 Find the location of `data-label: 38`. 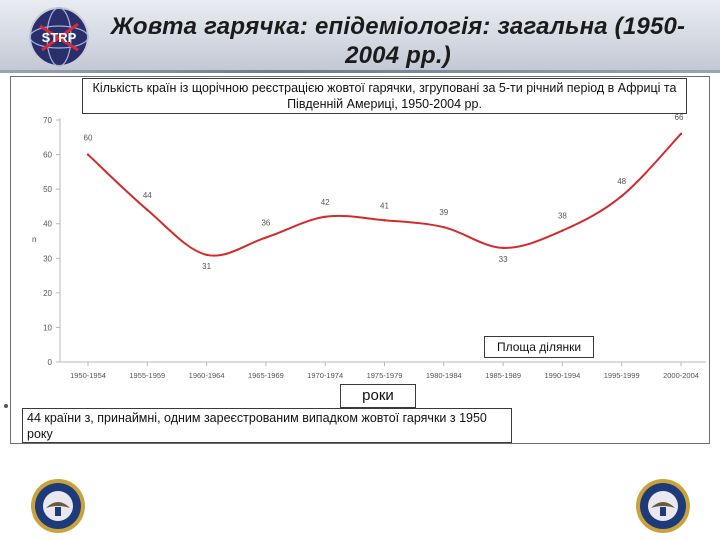

data-label: 38 is located at coordinates (562, 216).